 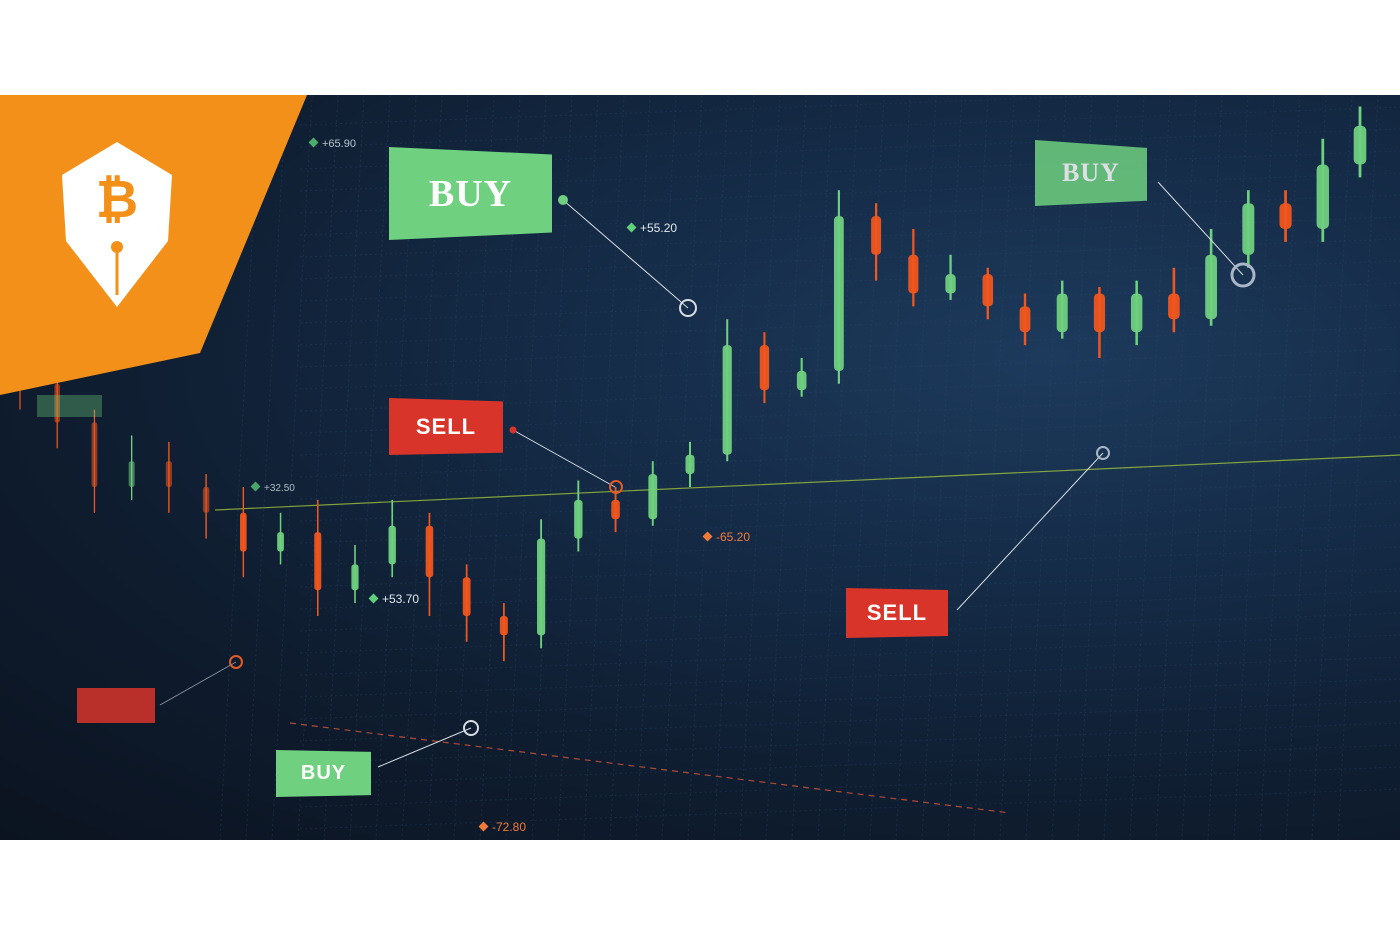 What do you see at coordinates (1200, 228) in the screenshot?
I see `connector-buy-far` at bounding box center [1200, 228].